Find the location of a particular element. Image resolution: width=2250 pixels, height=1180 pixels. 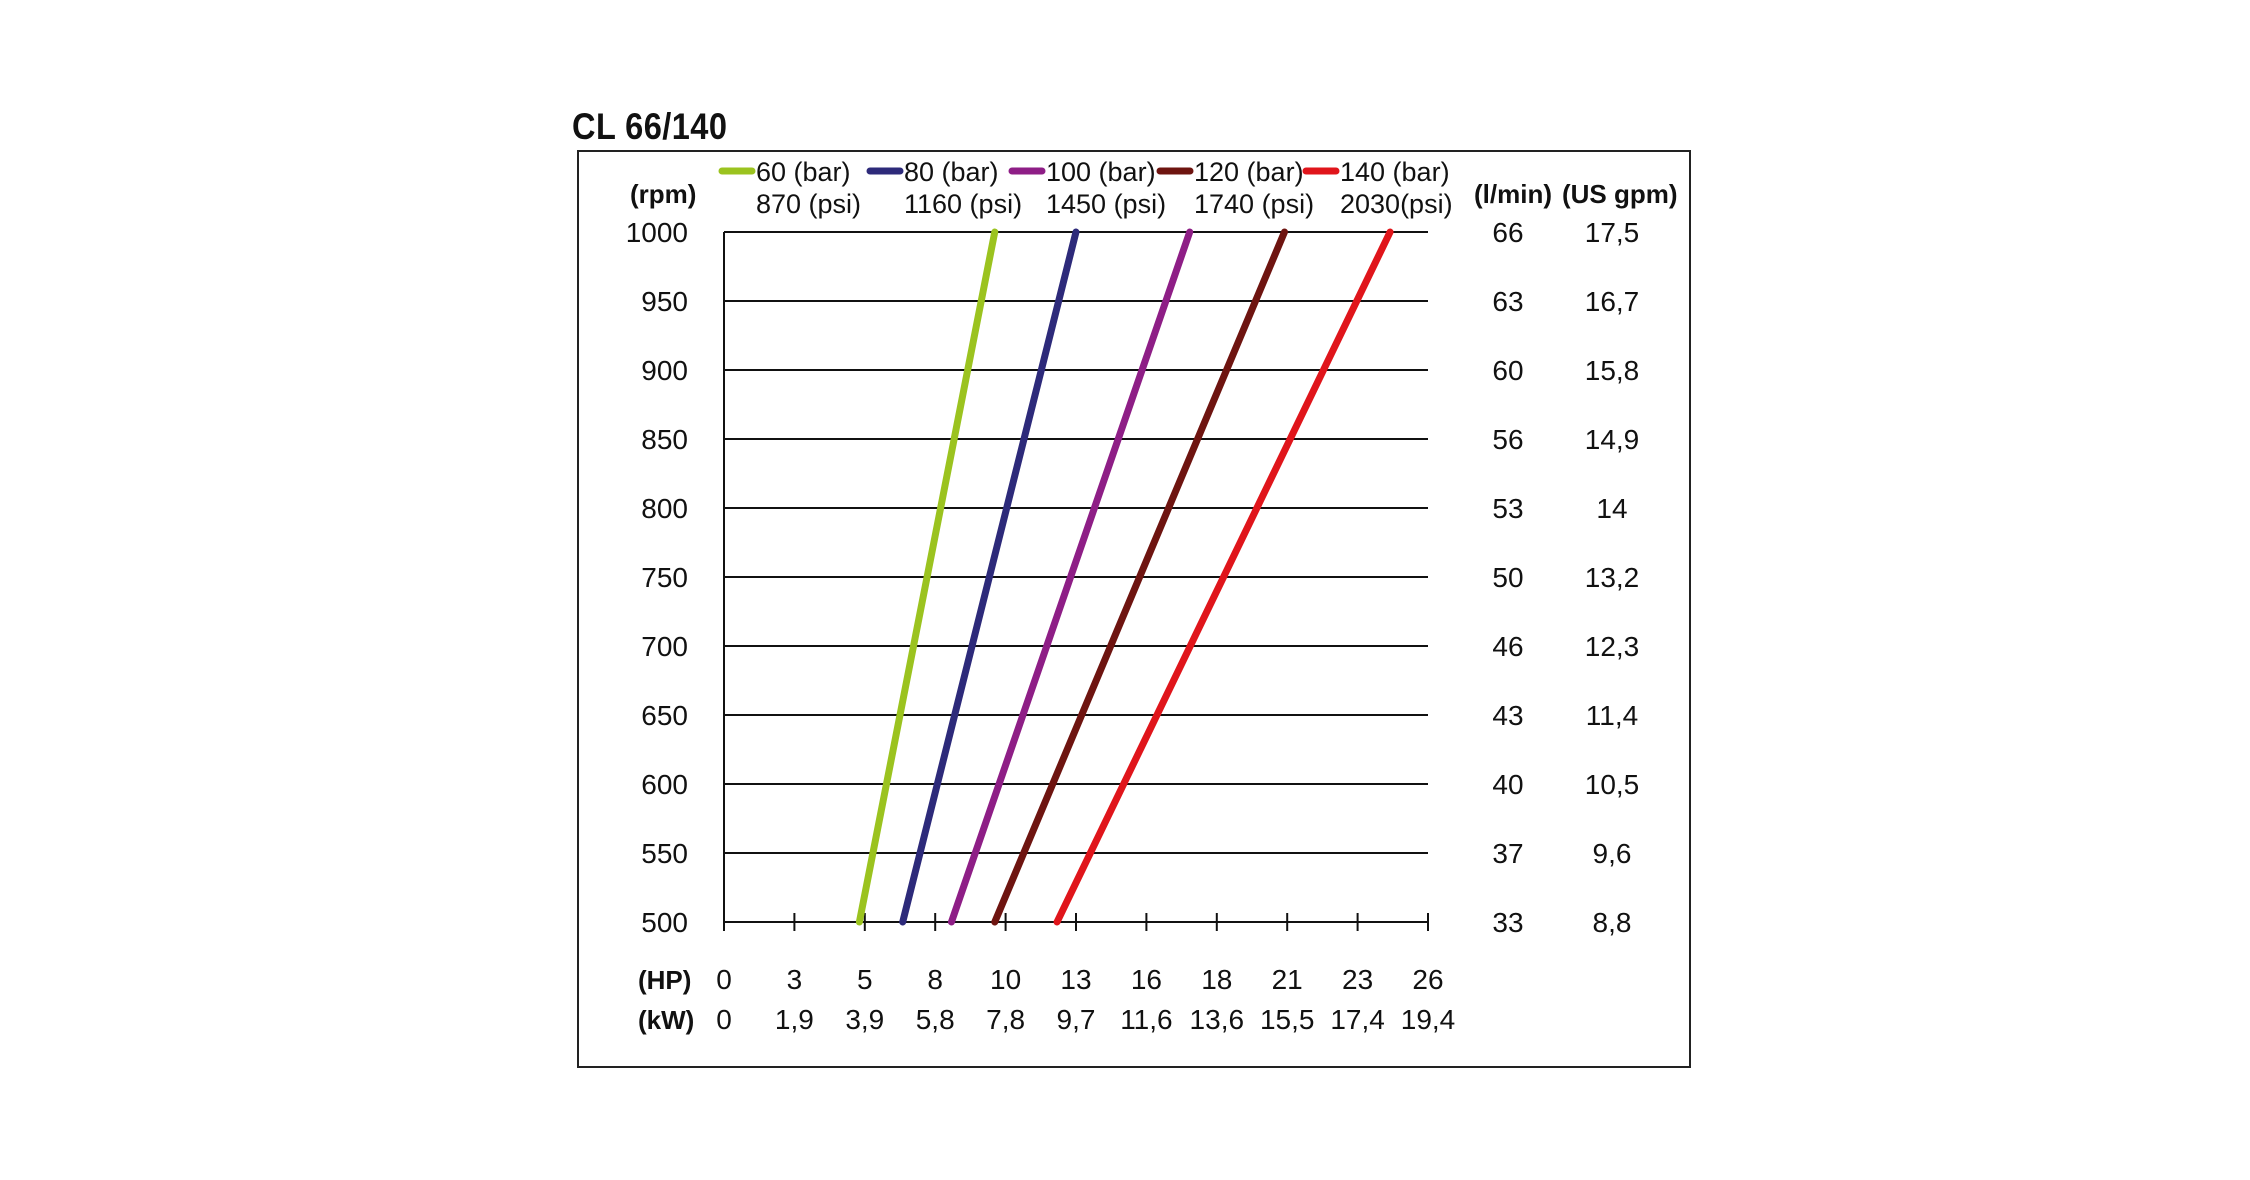

kw-tick-label: 19,4 is located at coordinates (1428, 1019).